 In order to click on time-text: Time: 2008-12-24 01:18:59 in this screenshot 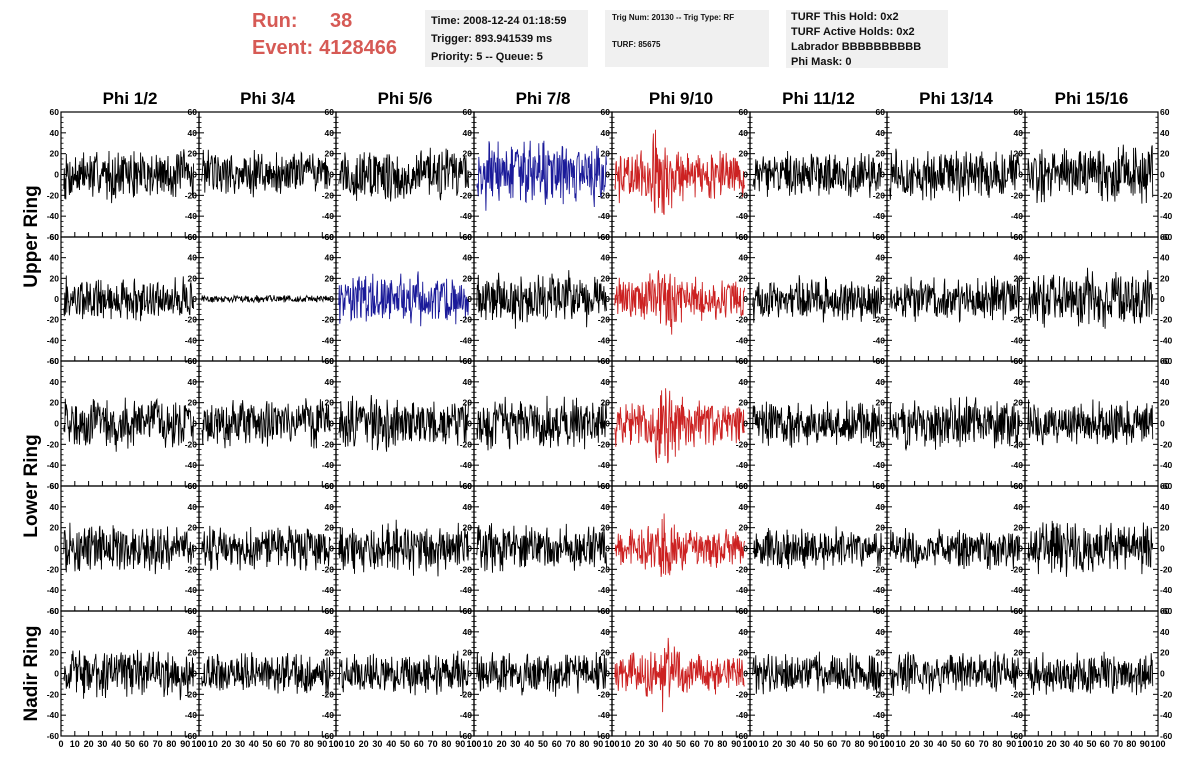, I will do `click(499, 21)`.